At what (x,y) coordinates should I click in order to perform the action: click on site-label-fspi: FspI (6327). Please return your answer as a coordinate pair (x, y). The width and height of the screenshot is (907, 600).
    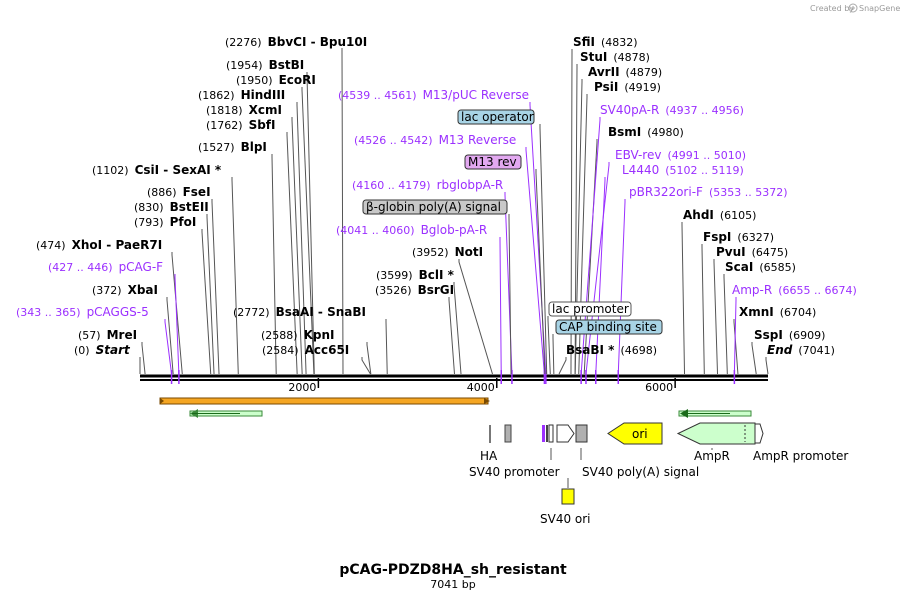
    Looking at the image, I should click on (738, 237).